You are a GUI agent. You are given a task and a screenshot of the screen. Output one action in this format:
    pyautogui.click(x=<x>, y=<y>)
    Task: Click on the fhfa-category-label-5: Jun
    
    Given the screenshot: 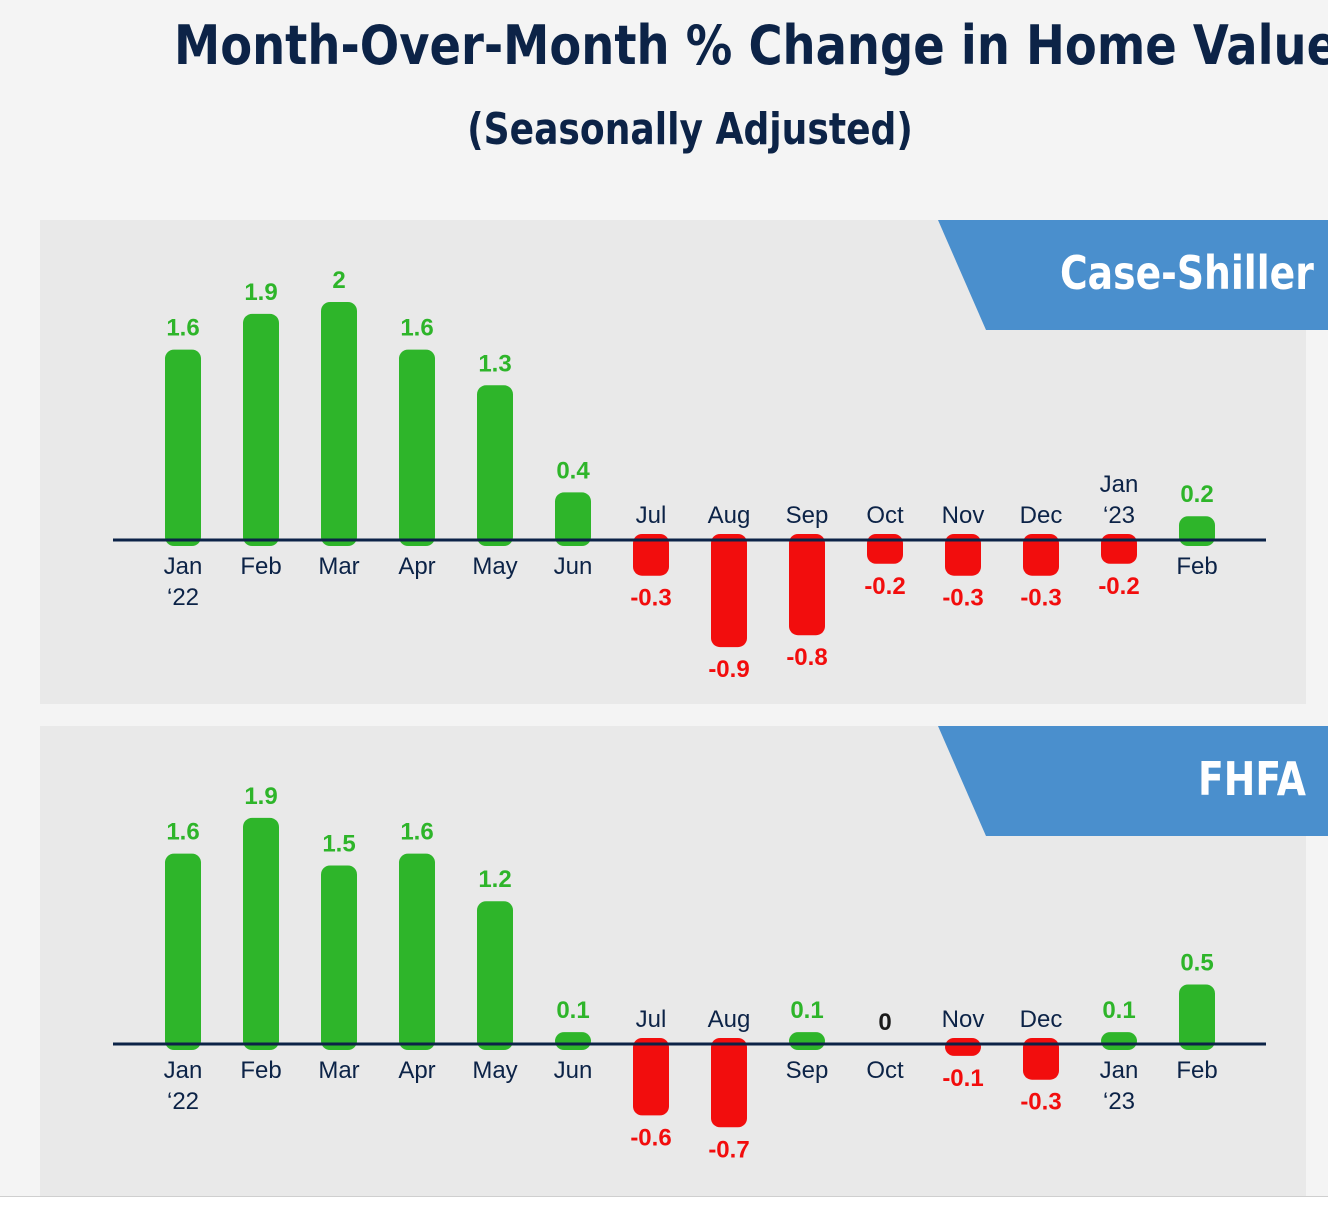 What is the action you would take?
    pyautogui.click(x=573, y=1070)
    